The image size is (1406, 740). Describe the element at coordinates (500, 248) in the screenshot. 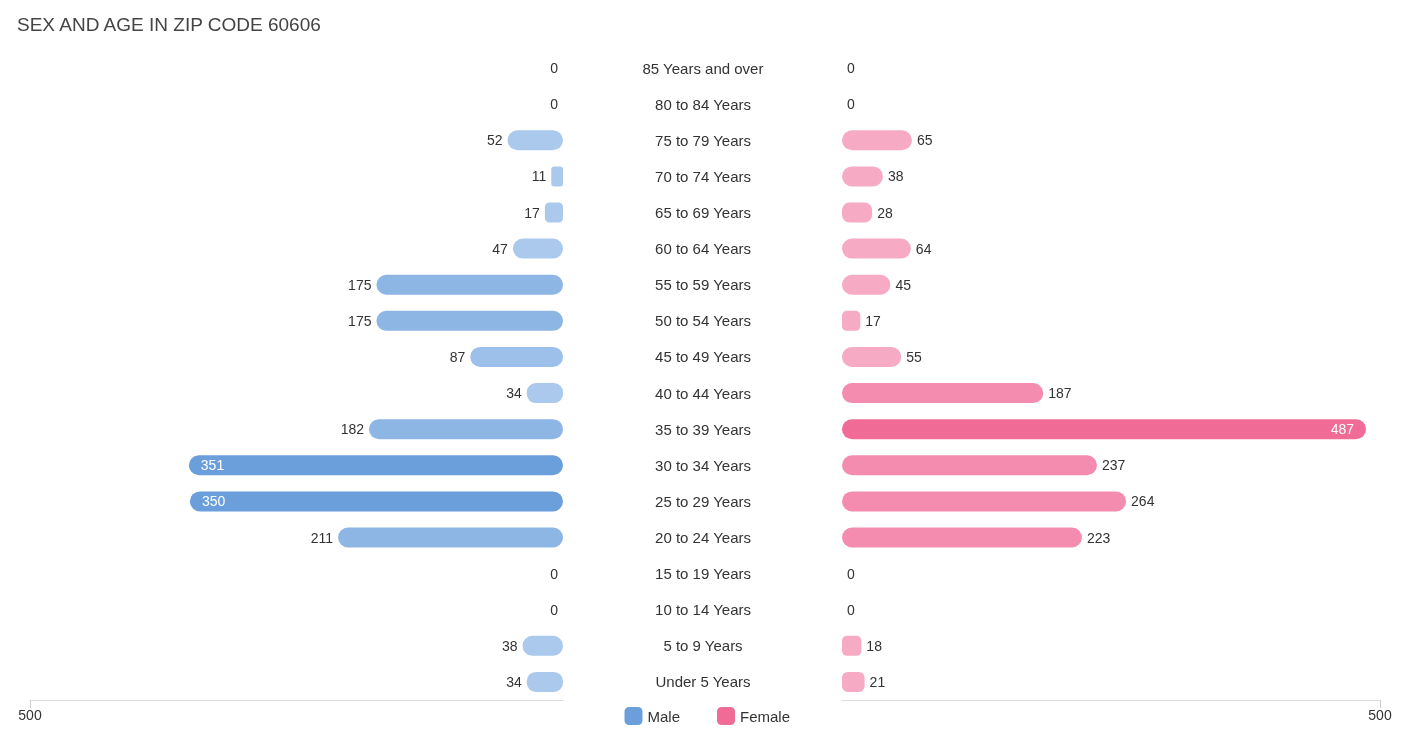

I see `data-label: 47` at that location.